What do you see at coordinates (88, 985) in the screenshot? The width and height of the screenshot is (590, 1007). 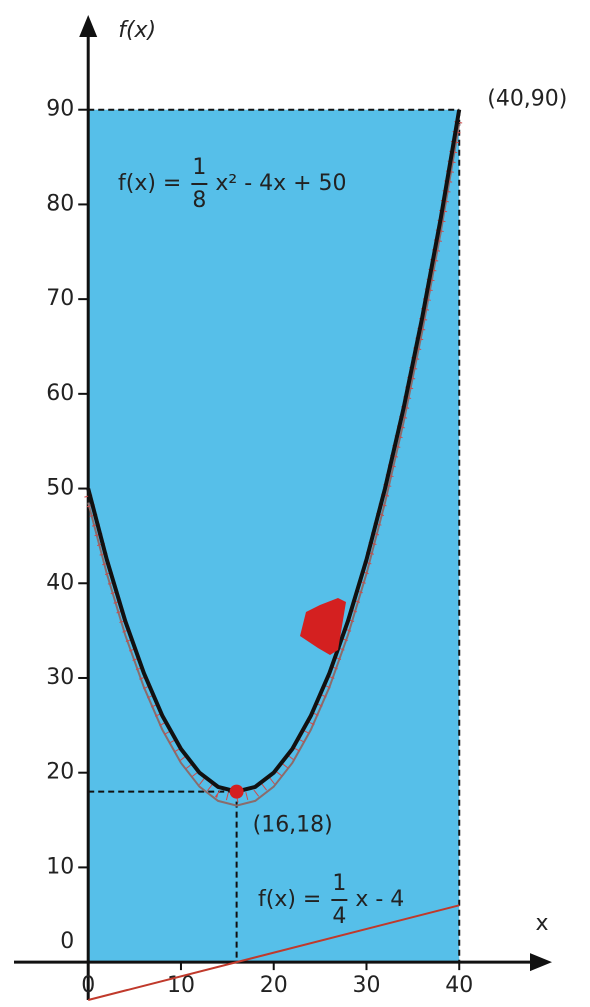 I see `x-tick-label: 0` at bounding box center [88, 985].